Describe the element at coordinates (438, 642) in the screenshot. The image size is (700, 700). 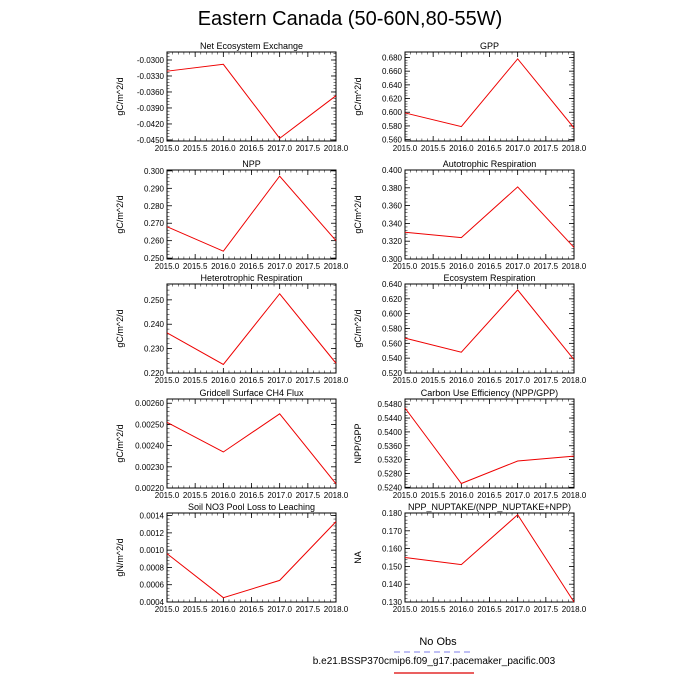
I see `legend-obs-label: No Obs` at that location.